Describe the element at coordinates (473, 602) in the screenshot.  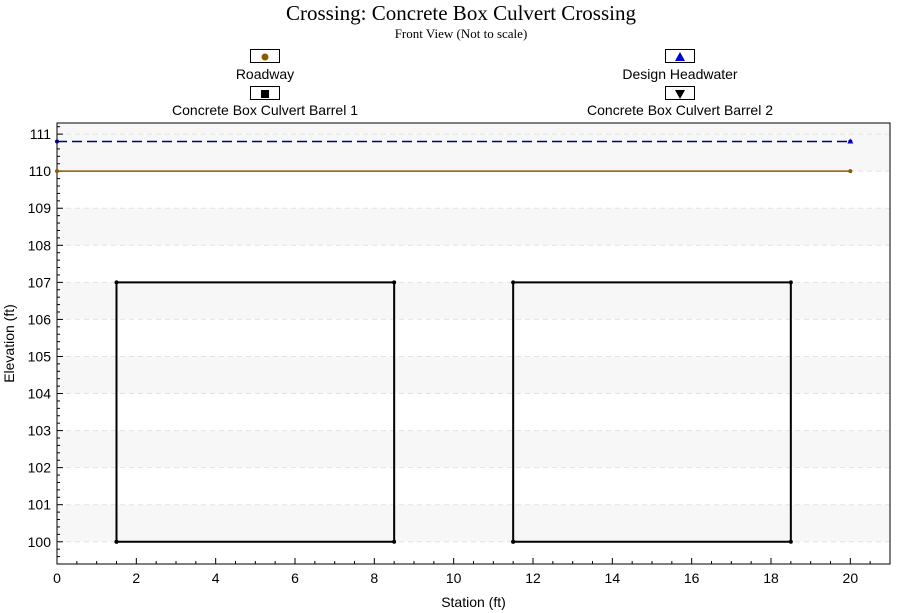
I see `x-axis-title: Station (ft)` at that location.